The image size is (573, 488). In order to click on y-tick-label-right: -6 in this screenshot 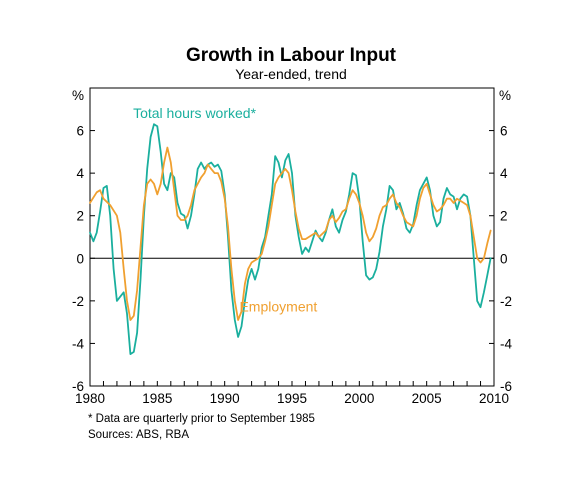, I will do `click(506, 386)`.